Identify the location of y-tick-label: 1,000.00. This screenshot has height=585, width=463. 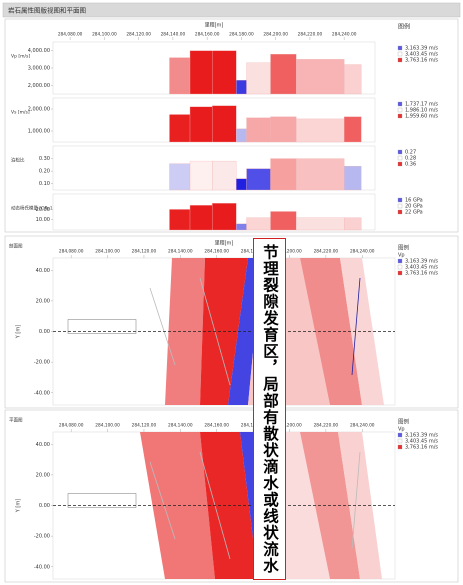
(39, 132).